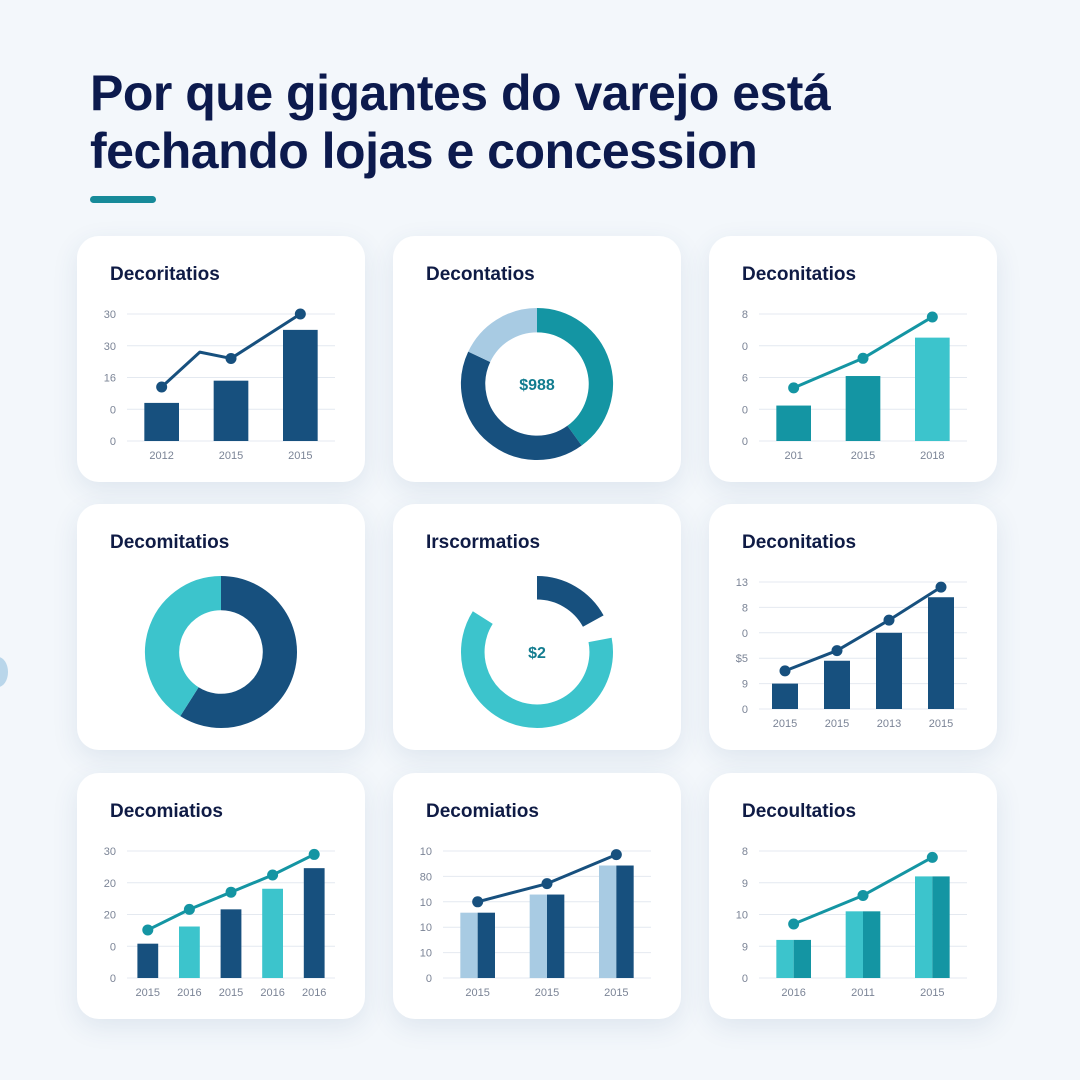 The height and width of the screenshot is (1080, 1080). I want to click on chart-card-5: Irscormatios $2, so click(537, 627).